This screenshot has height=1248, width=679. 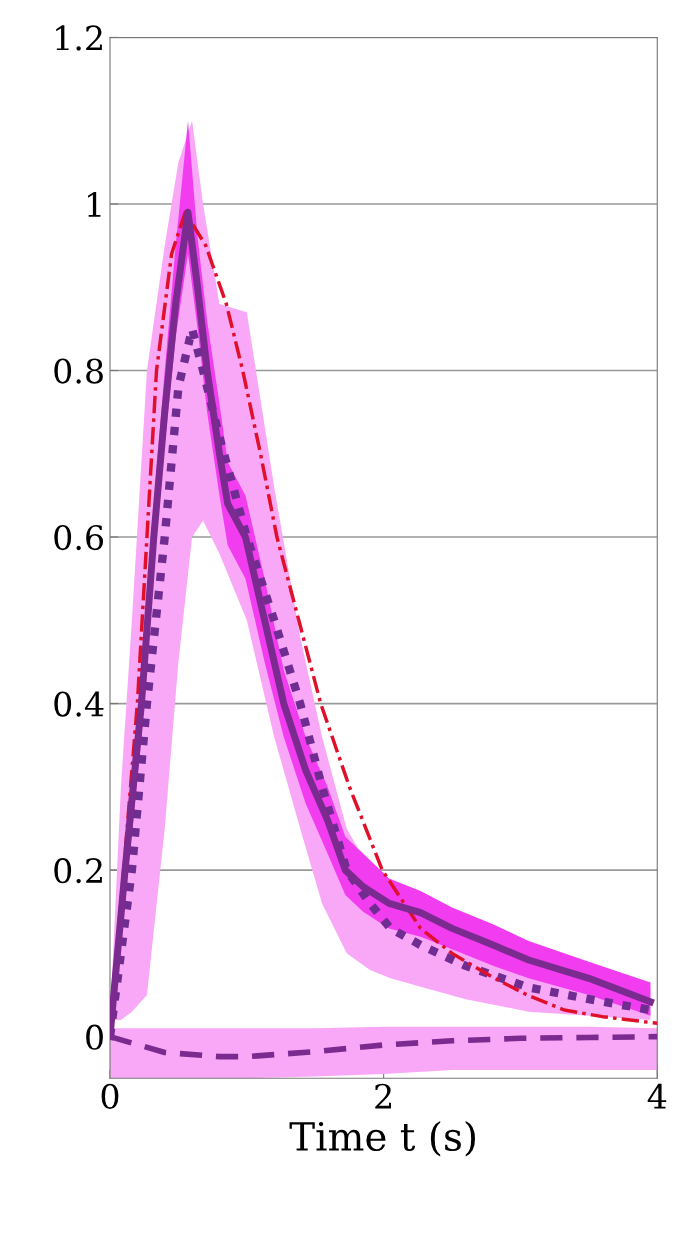 What do you see at coordinates (382, 1138) in the screenshot?
I see `x-axis-title: Time t (s)` at bounding box center [382, 1138].